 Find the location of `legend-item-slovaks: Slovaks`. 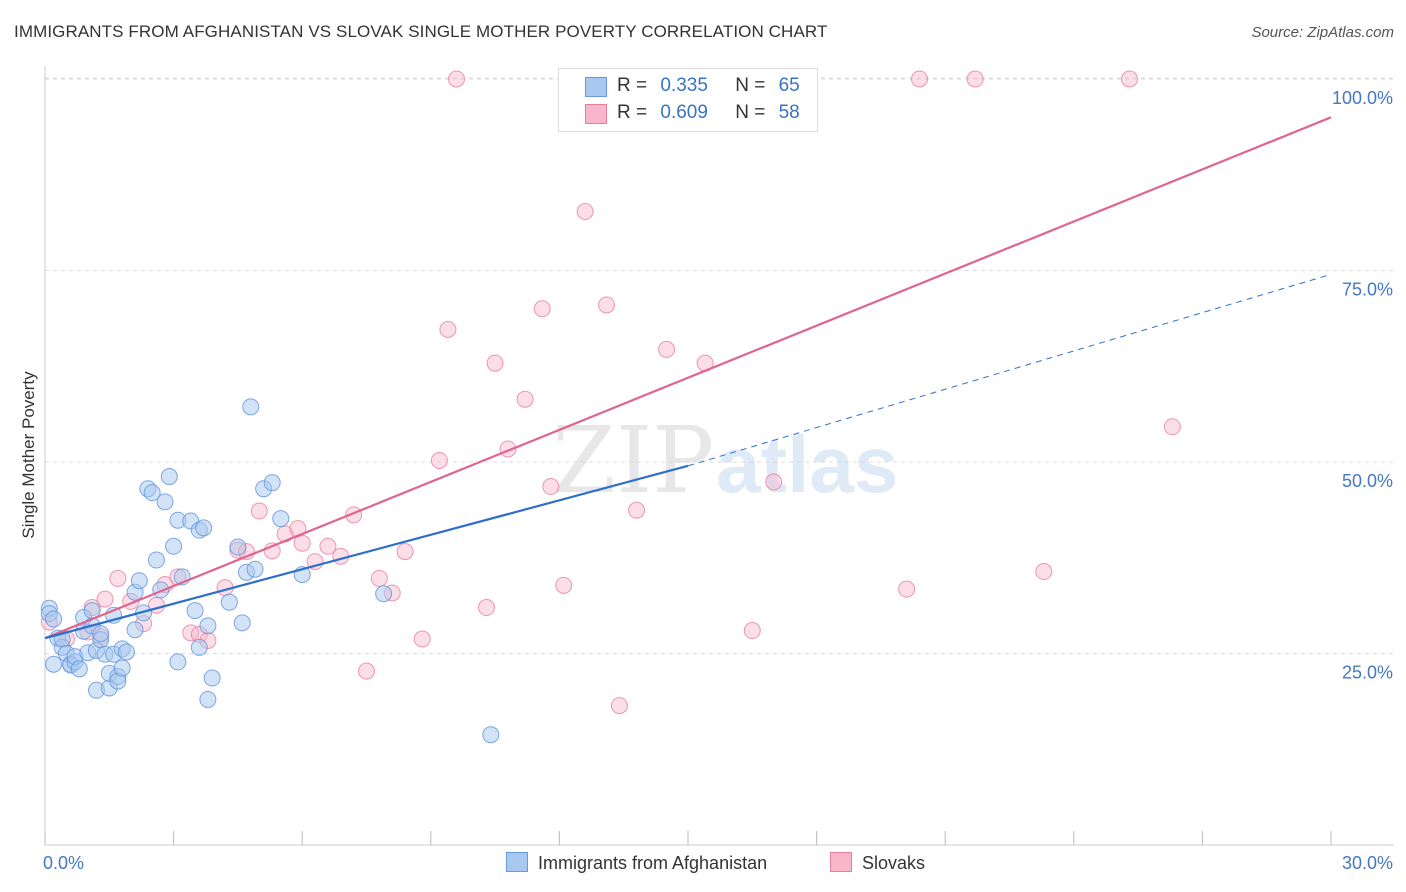

legend-item-slovaks: Slovaks is located at coordinates (877, 863).